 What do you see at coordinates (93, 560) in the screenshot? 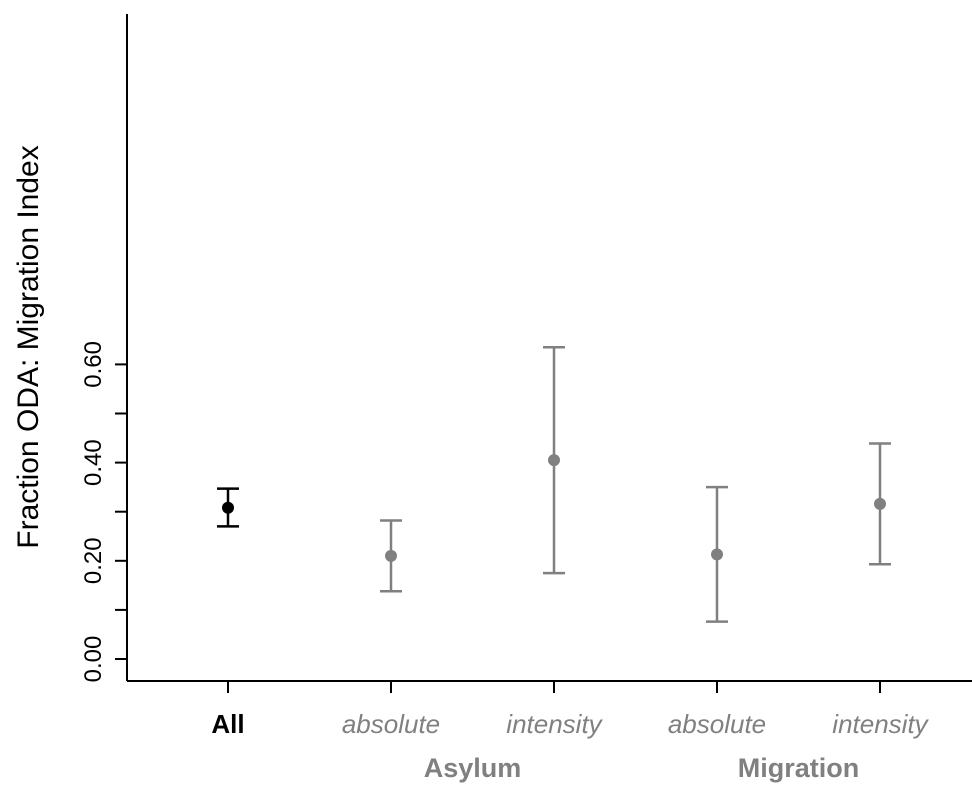
I see `y-tick-label: 0.20` at bounding box center [93, 560].